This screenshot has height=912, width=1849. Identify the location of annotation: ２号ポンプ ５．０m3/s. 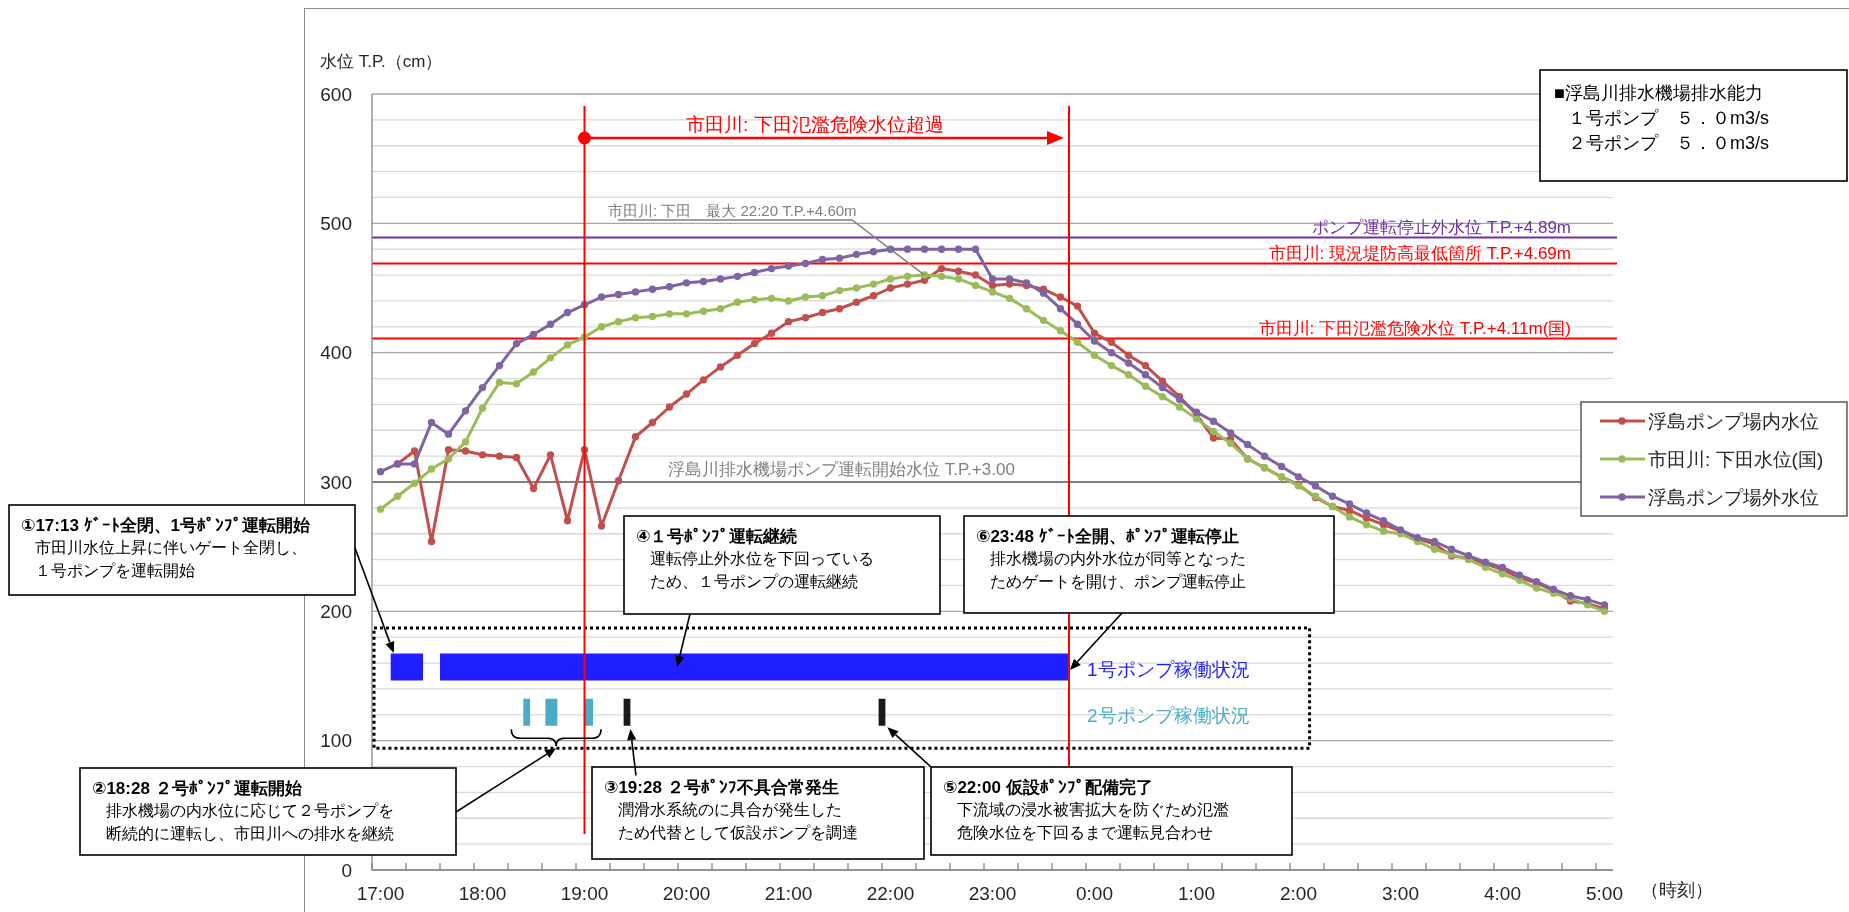
(1669, 143).